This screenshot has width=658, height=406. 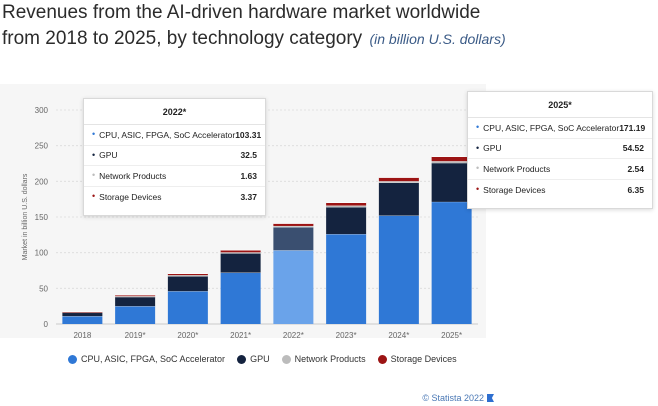 I want to click on bar-storage-2023, so click(x=346, y=204).